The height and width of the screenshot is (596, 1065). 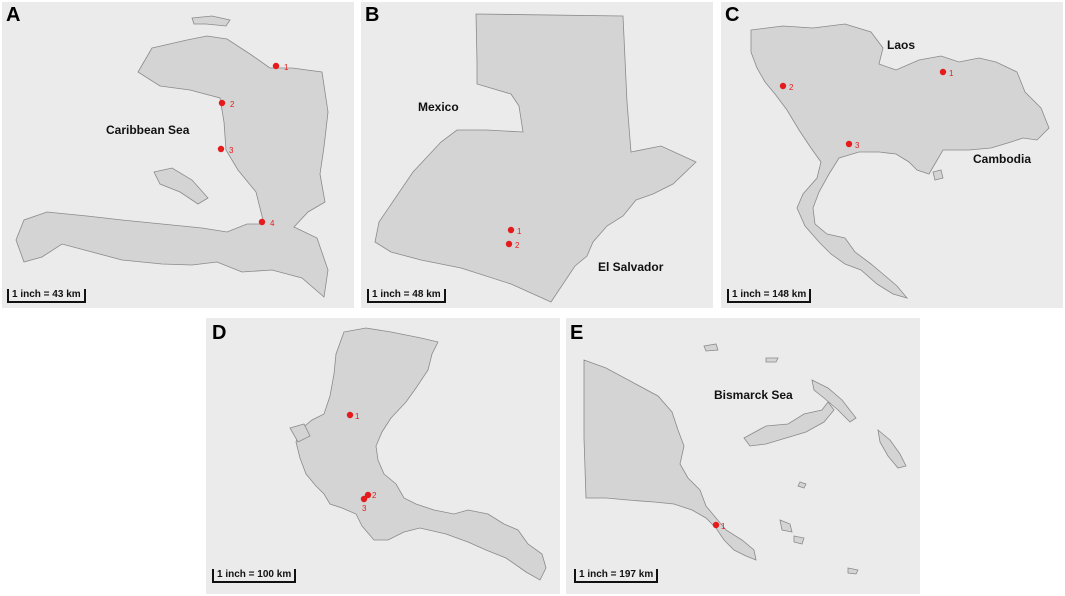 What do you see at coordinates (732, 15) in the screenshot?
I see `panel-letter: C` at bounding box center [732, 15].